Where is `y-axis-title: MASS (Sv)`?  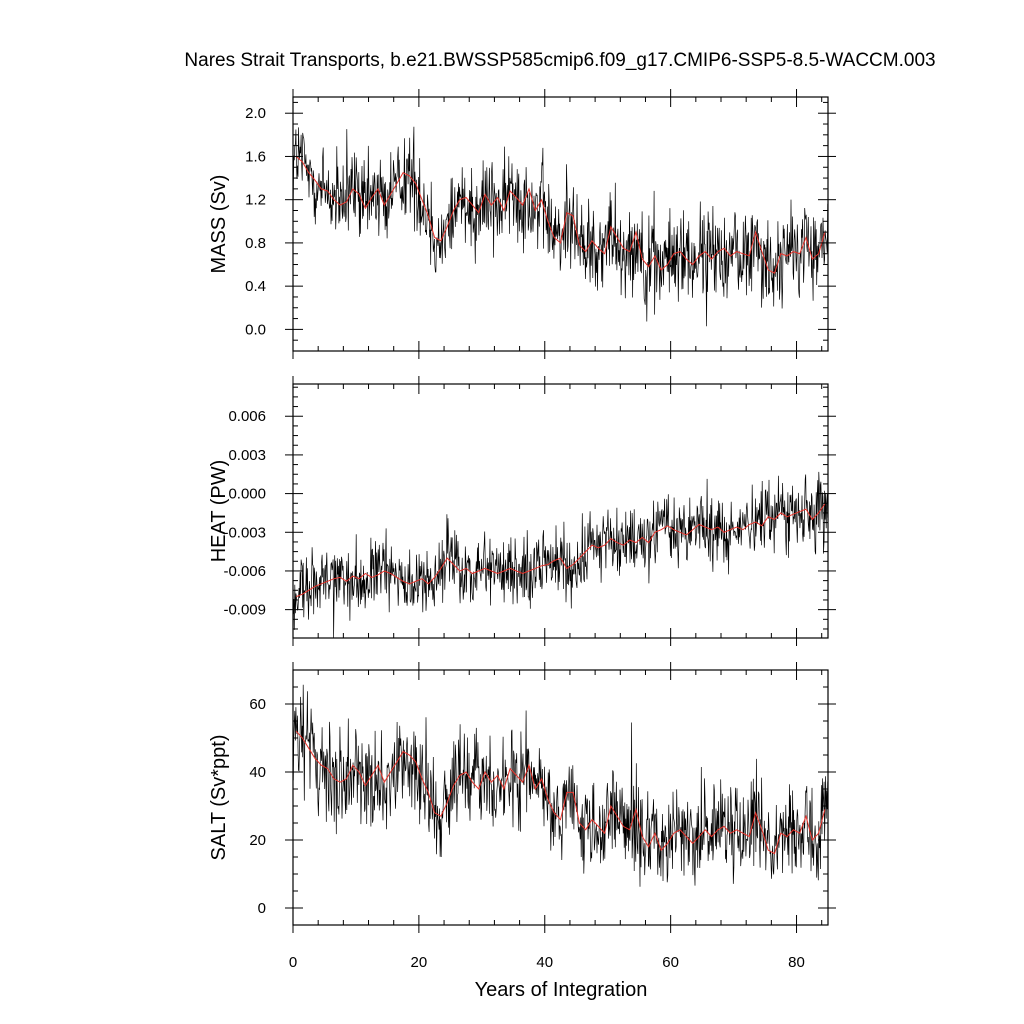 y-axis-title: MASS (Sv) is located at coordinates (219, 224).